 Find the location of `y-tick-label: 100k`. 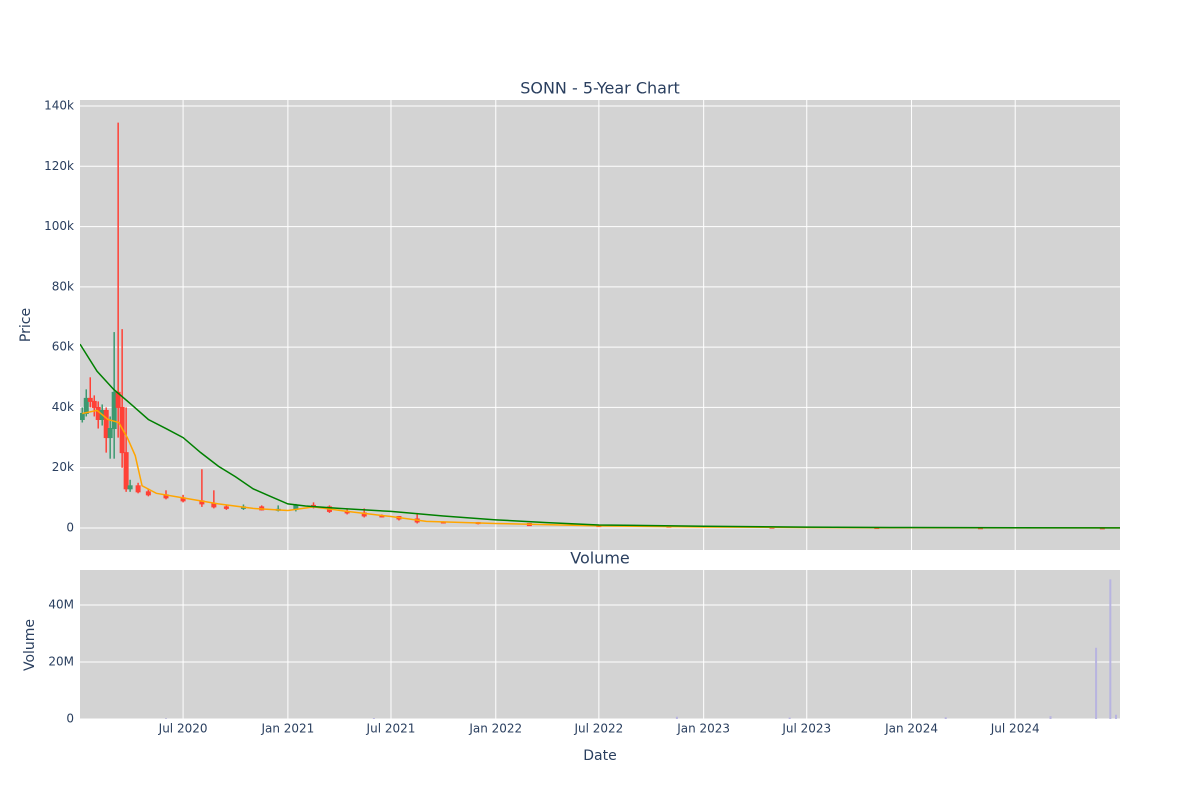

y-tick-label: 100k is located at coordinates (59, 226).